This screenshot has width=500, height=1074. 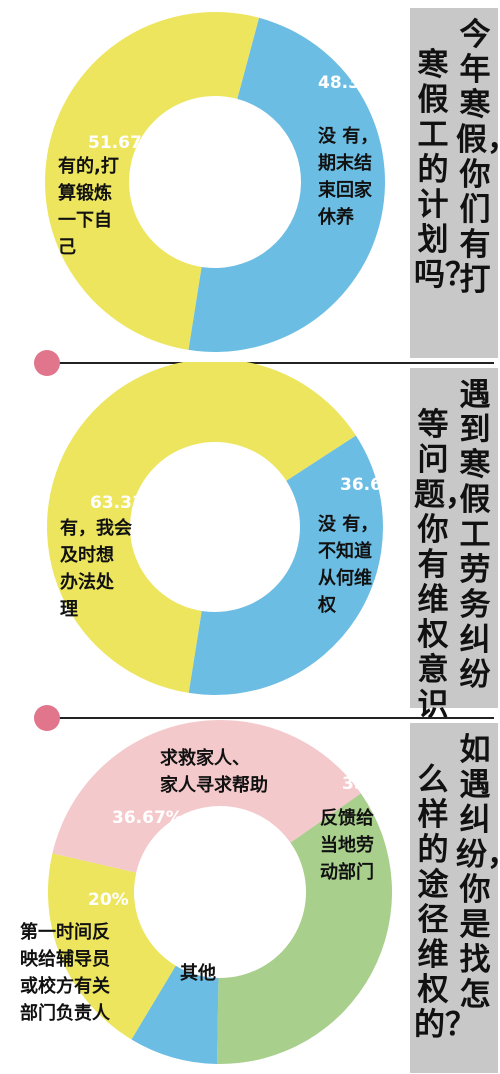 What do you see at coordinates (147, 818) in the screenshot?
I see `donut-3-slice-4-percent: 36.67%` at bounding box center [147, 818].